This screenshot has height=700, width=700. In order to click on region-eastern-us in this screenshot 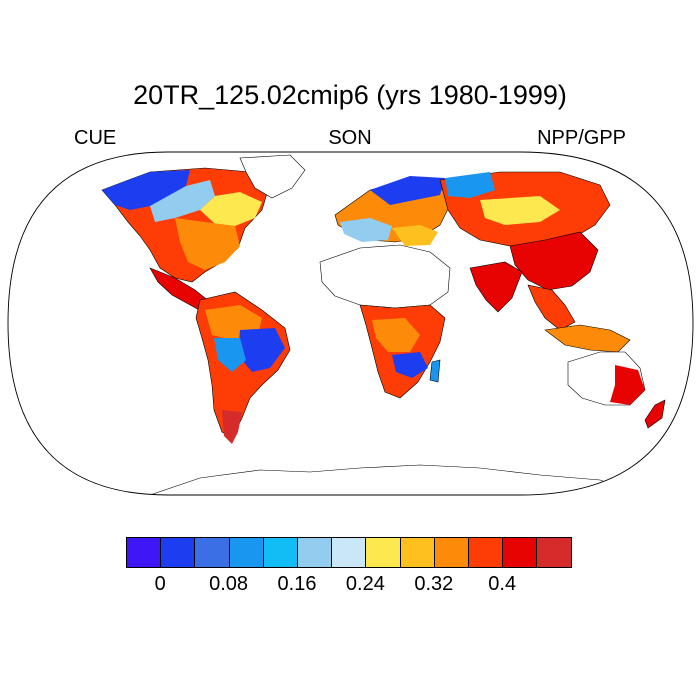, I will do `click(207, 244)`.